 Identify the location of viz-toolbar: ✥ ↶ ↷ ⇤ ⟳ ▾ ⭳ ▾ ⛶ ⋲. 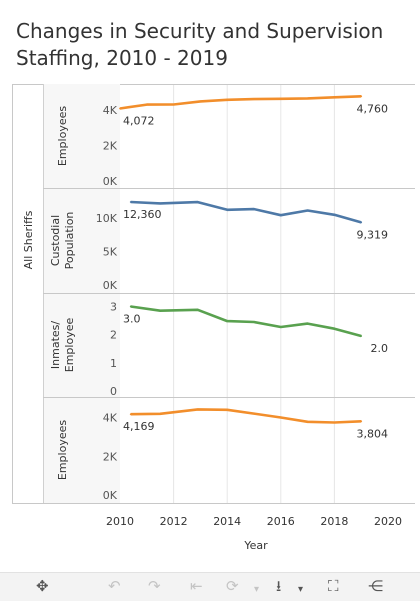
(210, 586).